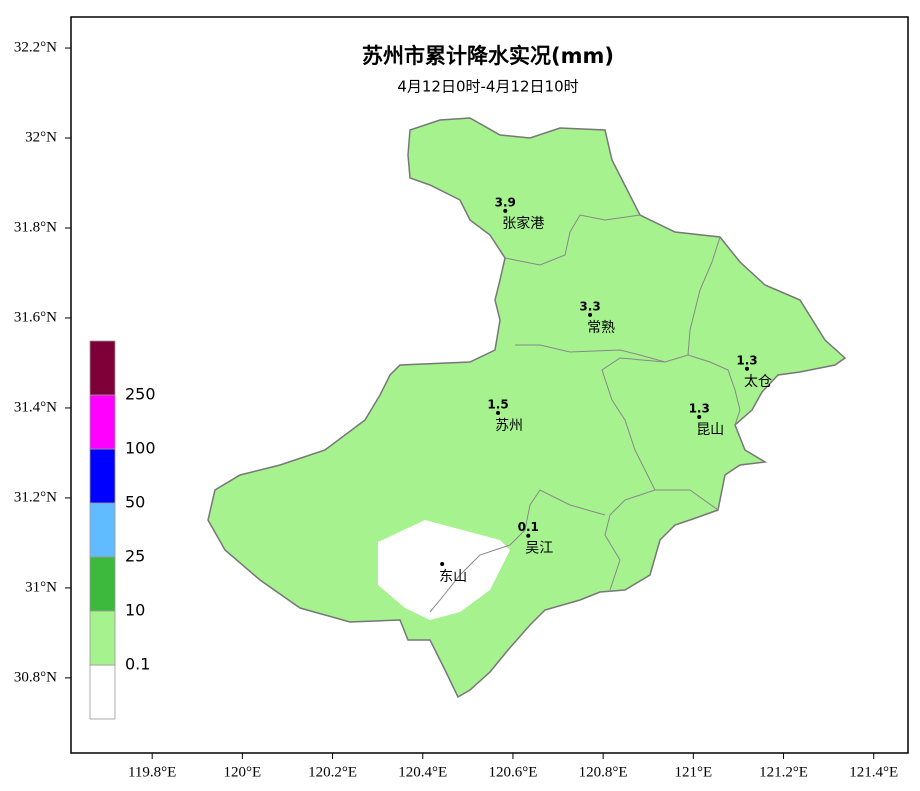 This screenshot has width=920, height=791. Describe the element at coordinates (41, 137) in the screenshot. I see `y-tick-label: 32°N` at that location.